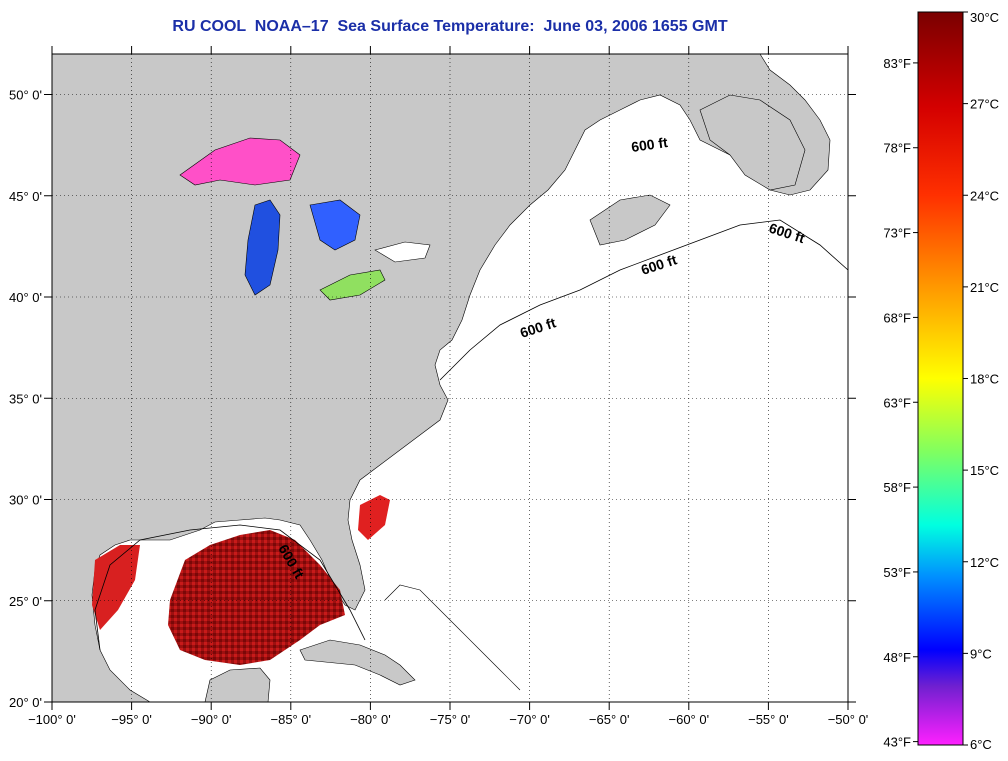  What do you see at coordinates (630, 220) in the screenshot?
I see `land-nova-scotia` at bounding box center [630, 220].